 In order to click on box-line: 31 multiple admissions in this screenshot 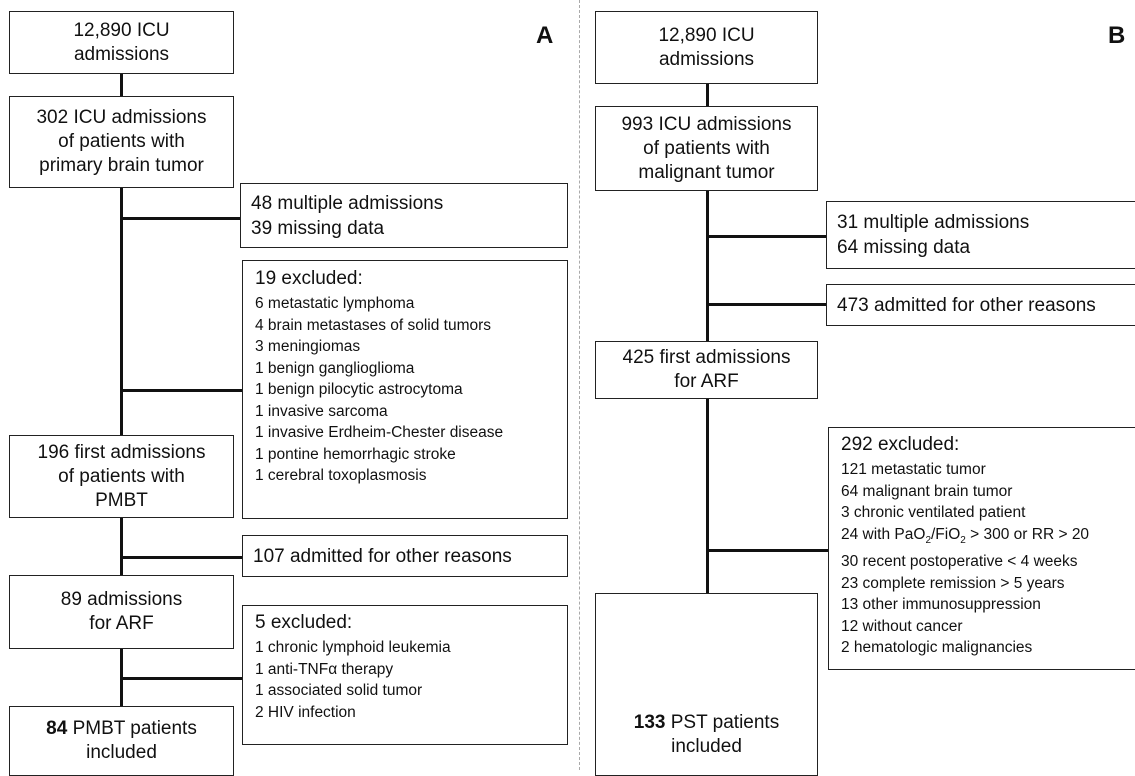, I will do `click(933, 222)`.